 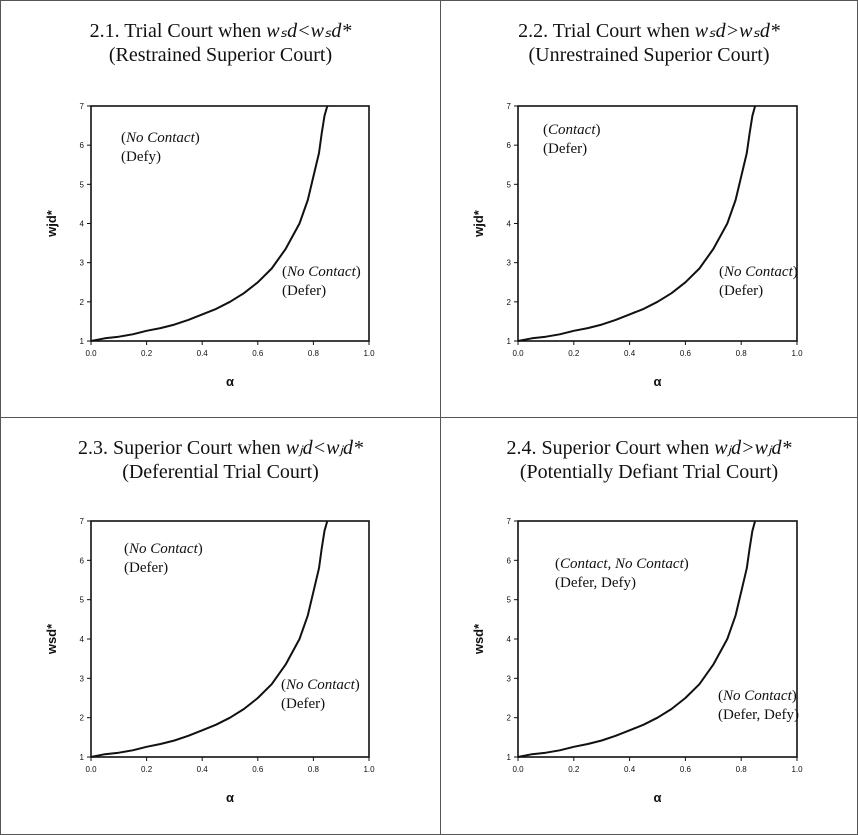 What do you see at coordinates (759, 715) in the screenshot?
I see `region-action: (Defer, Defy)` at bounding box center [759, 715].